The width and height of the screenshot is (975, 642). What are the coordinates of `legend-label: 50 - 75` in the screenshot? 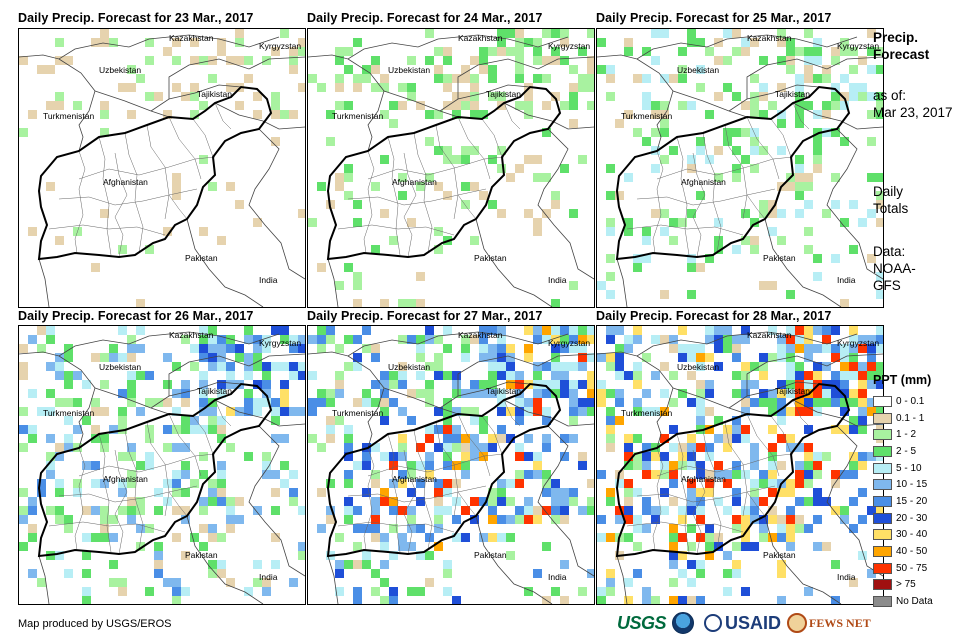 It's located at (912, 568).